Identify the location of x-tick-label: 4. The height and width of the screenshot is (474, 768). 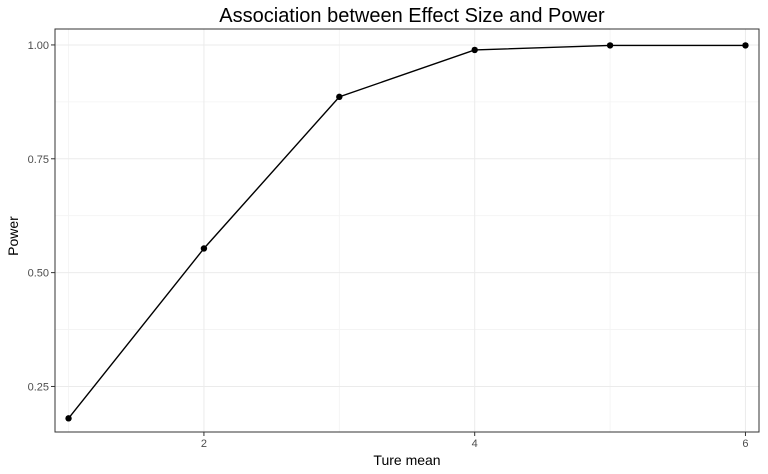
(475, 444).